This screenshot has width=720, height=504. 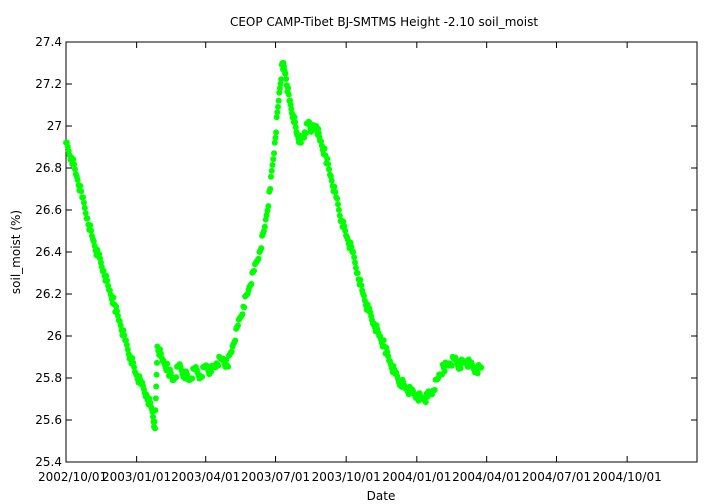 What do you see at coordinates (205, 477) in the screenshot?
I see `x-tick-label: 2003/04/01` at bounding box center [205, 477].